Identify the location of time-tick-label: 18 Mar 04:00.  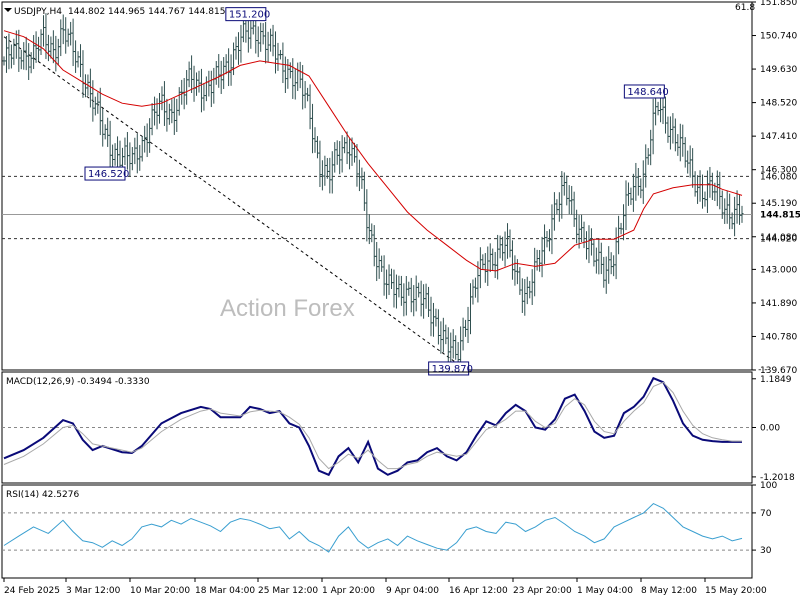
(225, 591).